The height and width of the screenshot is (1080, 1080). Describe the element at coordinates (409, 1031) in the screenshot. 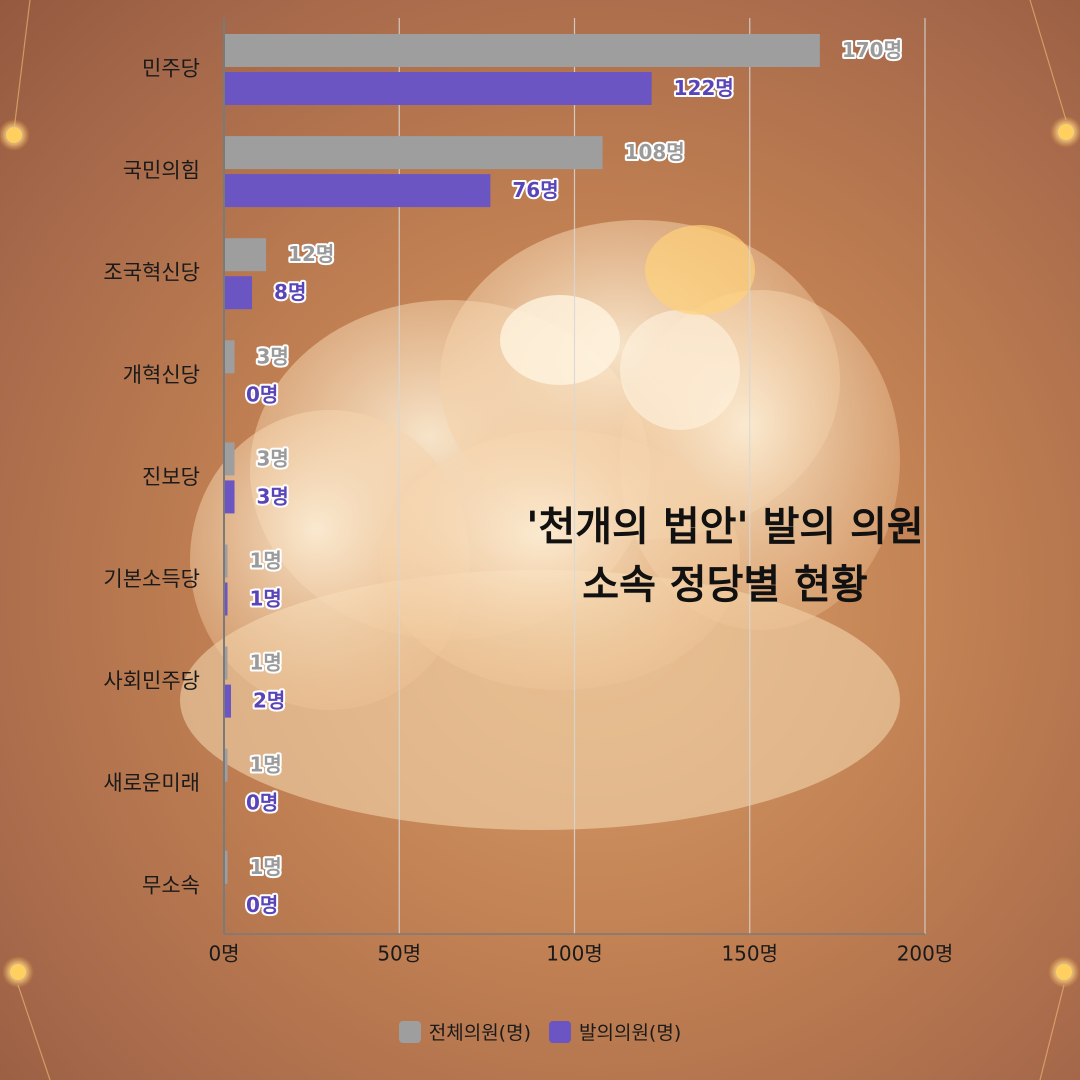

I see `legend-swatch-total` at that location.